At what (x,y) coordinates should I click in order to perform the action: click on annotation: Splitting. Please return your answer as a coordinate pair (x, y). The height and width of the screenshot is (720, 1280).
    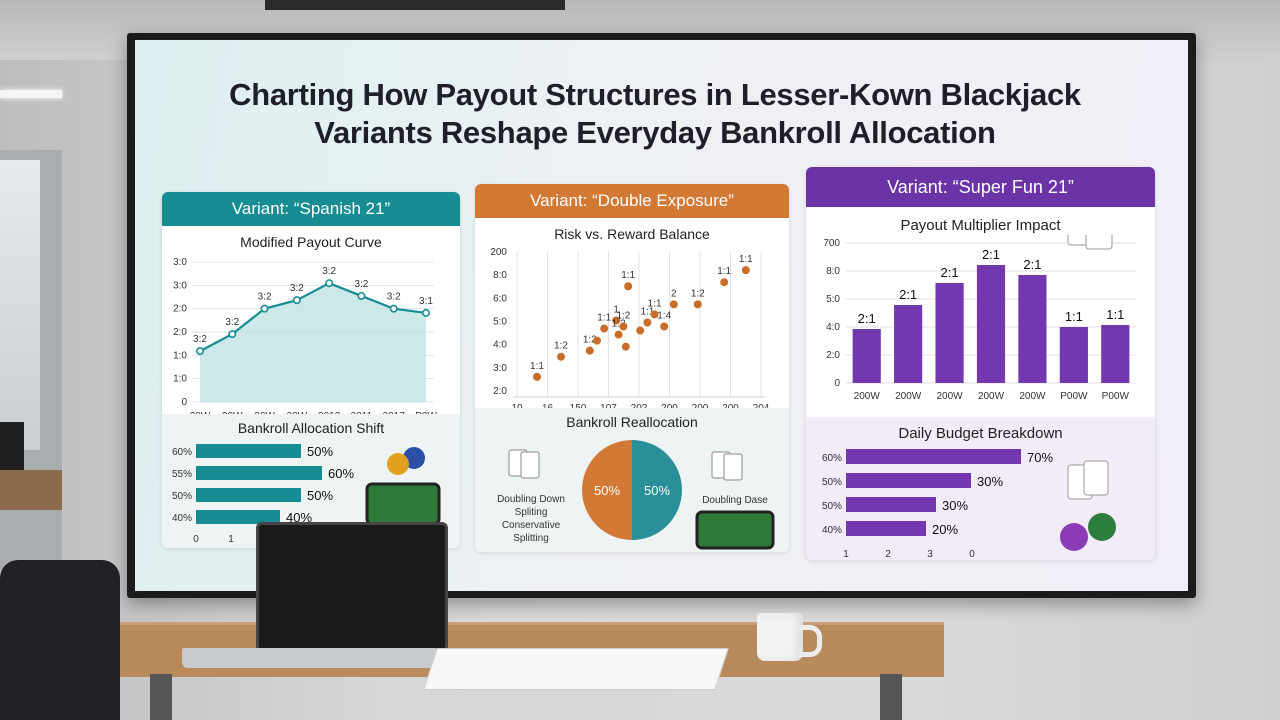
    Looking at the image, I should click on (531, 538).